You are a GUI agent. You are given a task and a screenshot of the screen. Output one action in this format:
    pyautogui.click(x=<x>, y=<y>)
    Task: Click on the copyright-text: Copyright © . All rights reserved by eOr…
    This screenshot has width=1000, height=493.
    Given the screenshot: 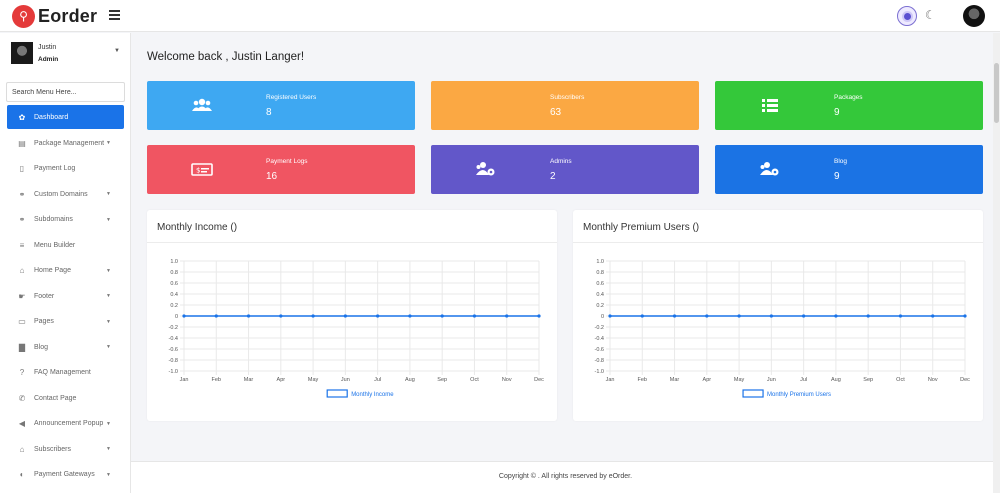 What is the action you would take?
    pyautogui.click(x=565, y=476)
    